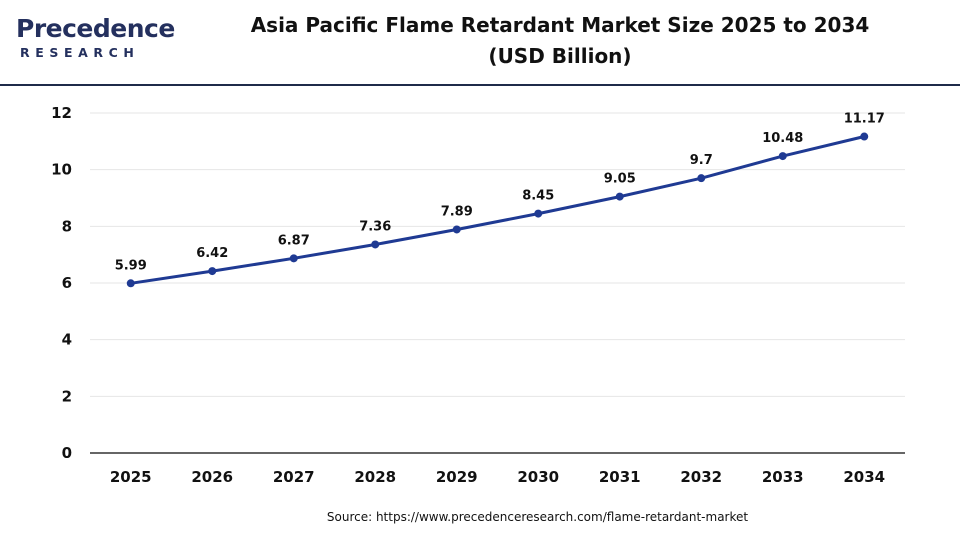 The width and height of the screenshot is (960, 540). Describe the element at coordinates (212, 253) in the screenshot. I see `data-label: 6.42` at that location.